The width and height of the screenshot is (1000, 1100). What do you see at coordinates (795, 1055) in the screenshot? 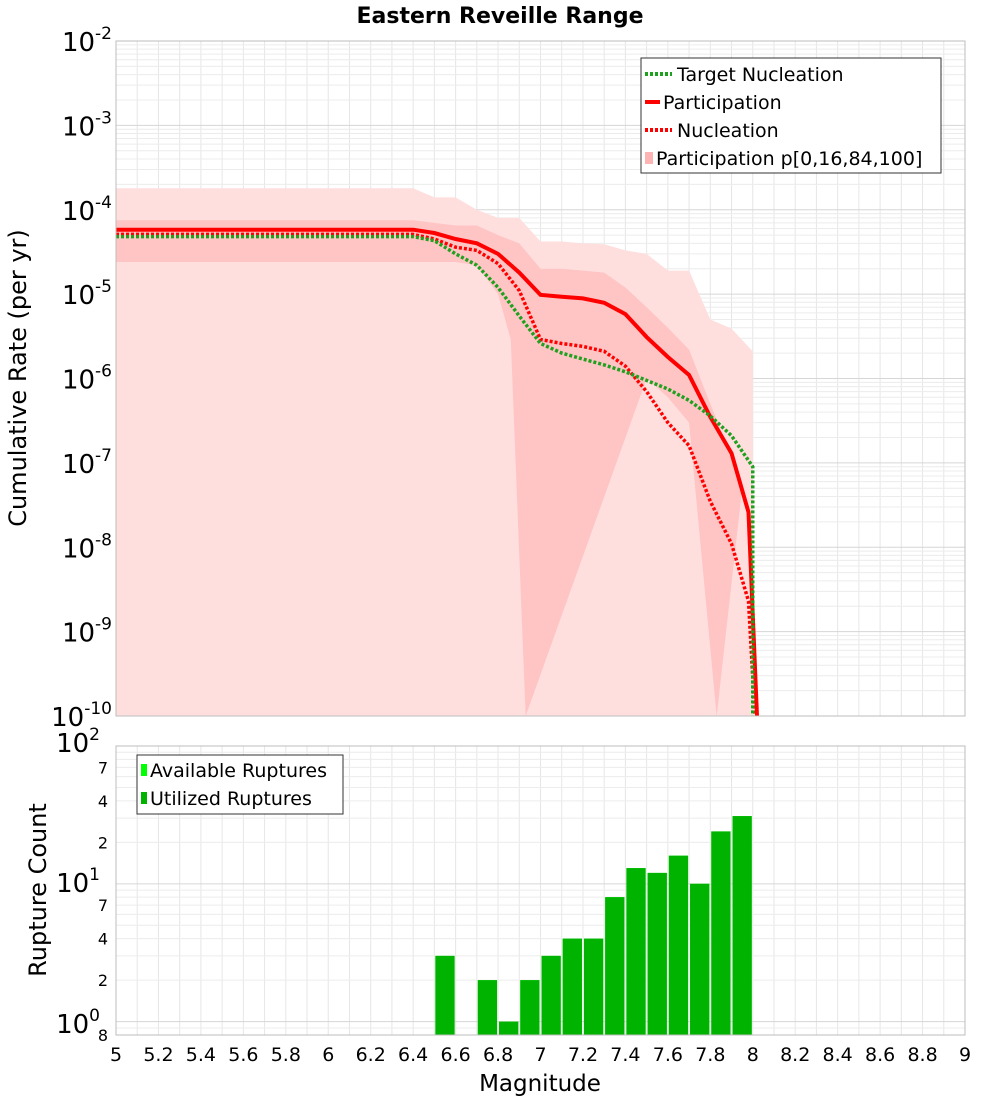
I see `x-tick-label: 8.2` at bounding box center [795, 1055].